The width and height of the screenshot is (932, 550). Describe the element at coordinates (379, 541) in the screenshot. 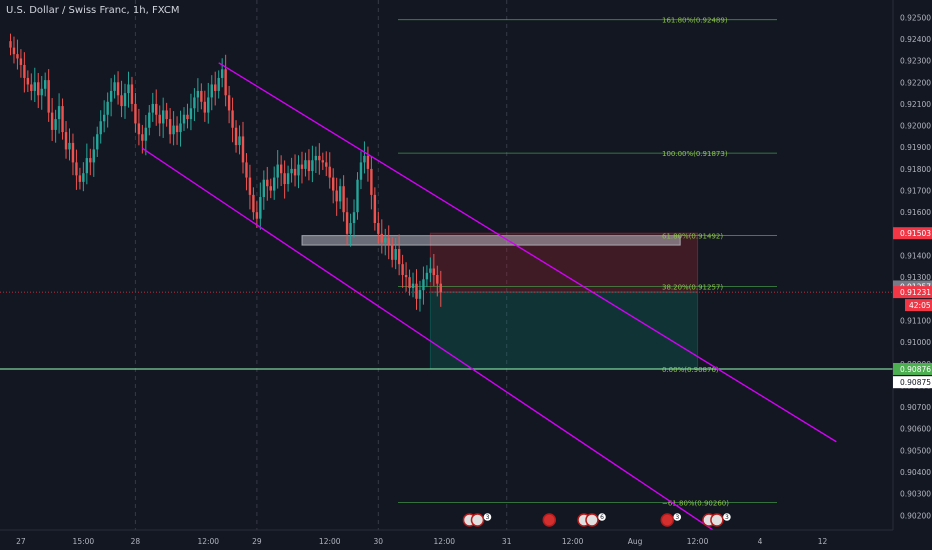

I see `time-tick-label: 30` at that location.